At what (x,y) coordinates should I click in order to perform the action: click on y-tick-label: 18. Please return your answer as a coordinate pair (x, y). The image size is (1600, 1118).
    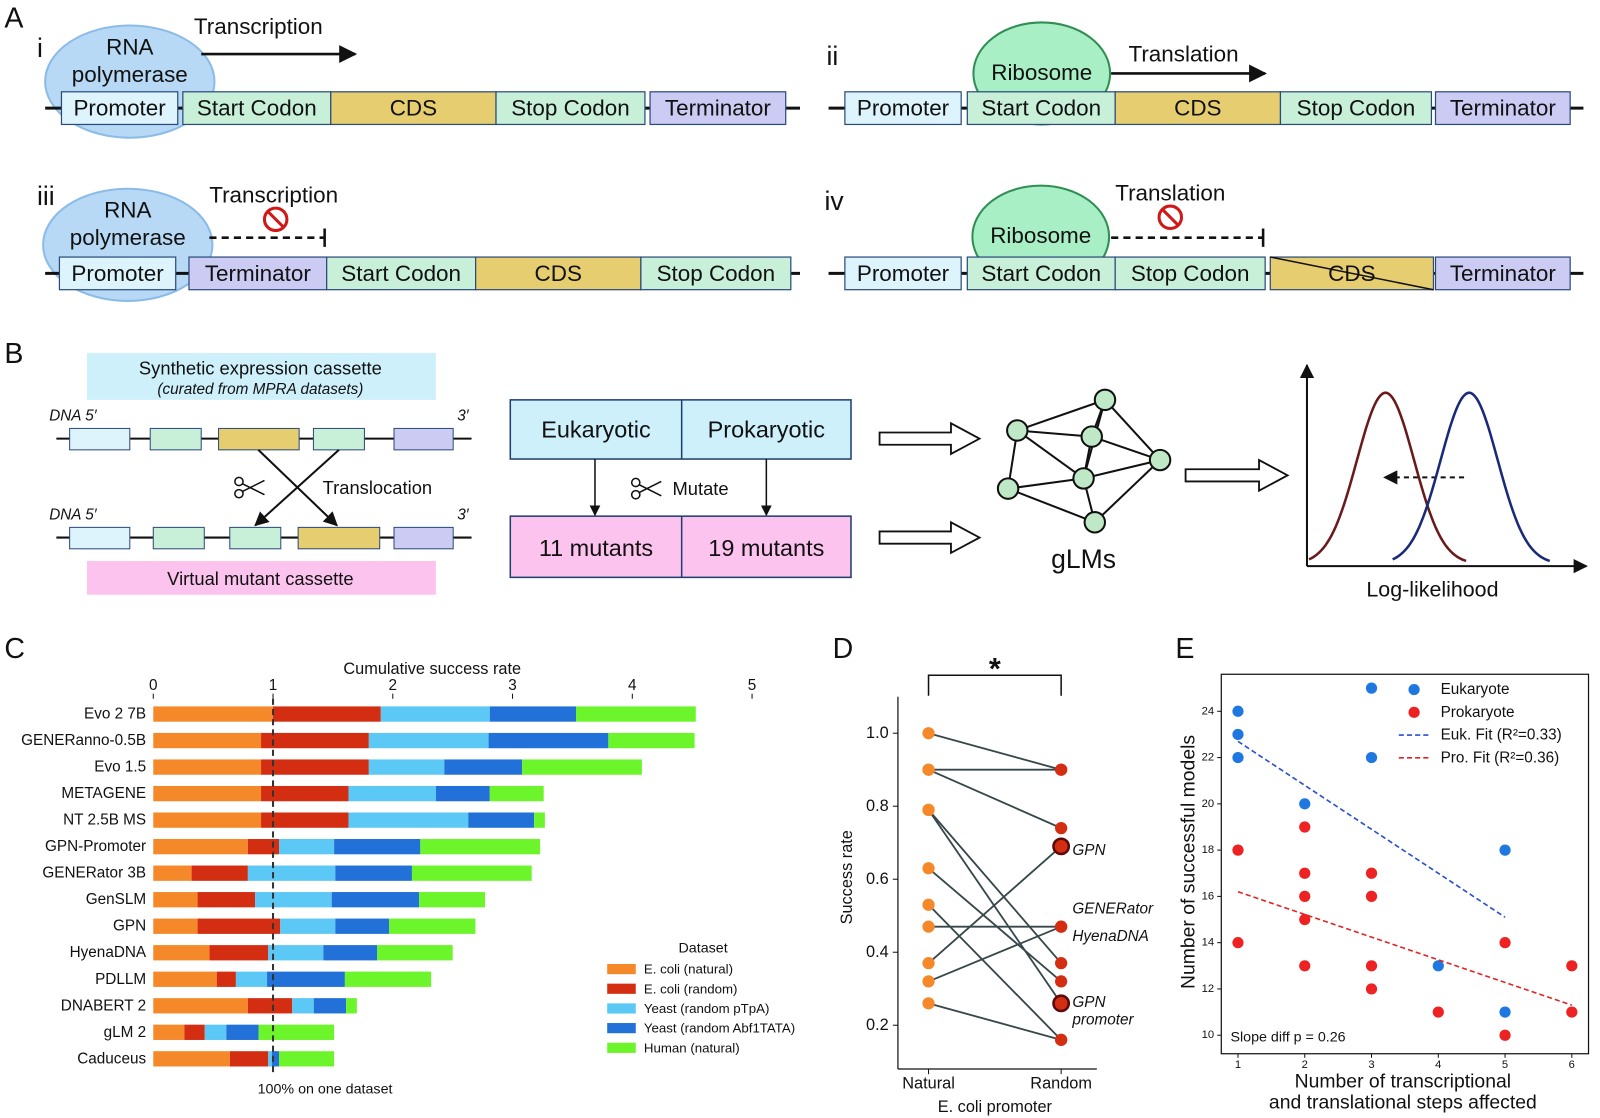
    Looking at the image, I should click on (1208, 850).